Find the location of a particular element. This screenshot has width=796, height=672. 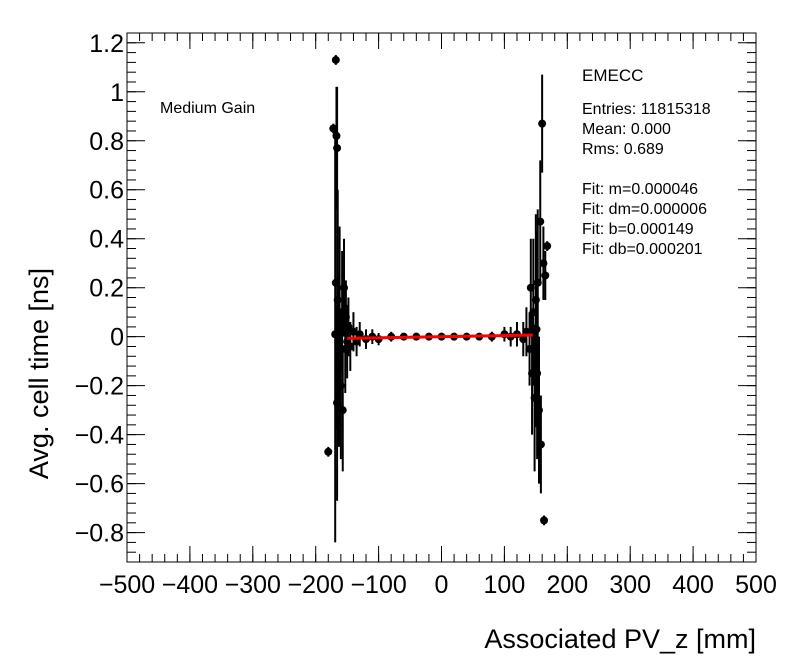

x-tick-label: −500 is located at coordinates (127, 585).